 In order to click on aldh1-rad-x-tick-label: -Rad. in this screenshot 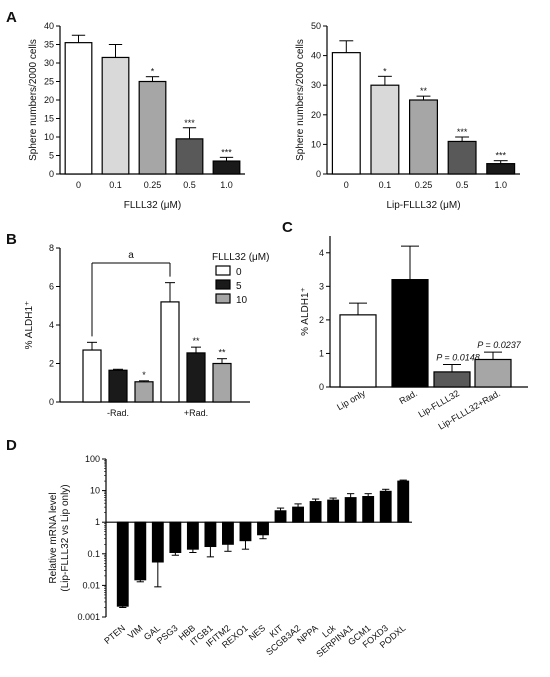, I will do `click(118, 413)`.